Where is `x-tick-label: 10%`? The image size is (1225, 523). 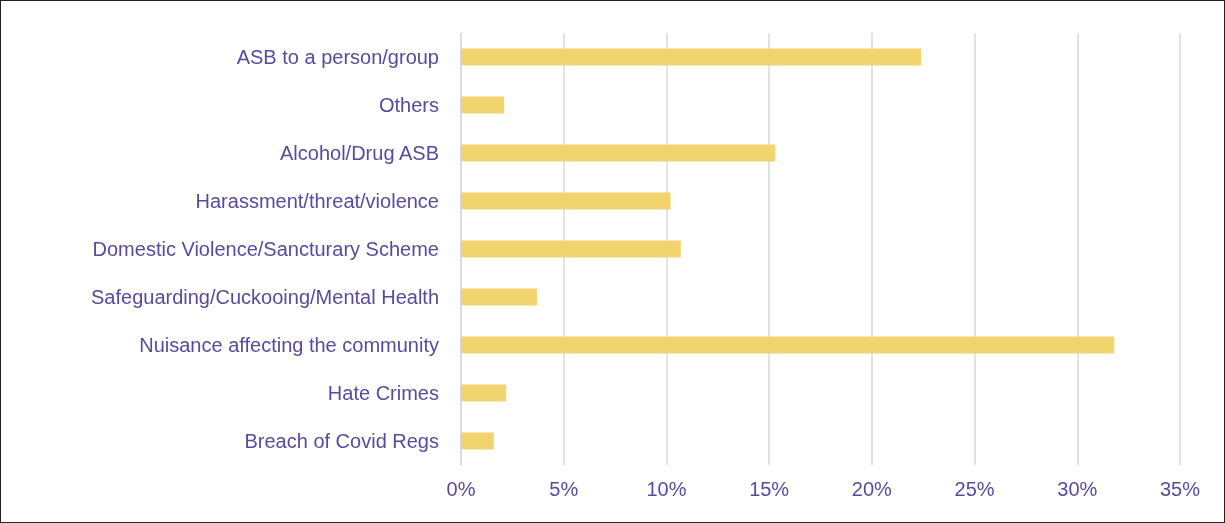
x-tick-label: 10% is located at coordinates (666, 489).